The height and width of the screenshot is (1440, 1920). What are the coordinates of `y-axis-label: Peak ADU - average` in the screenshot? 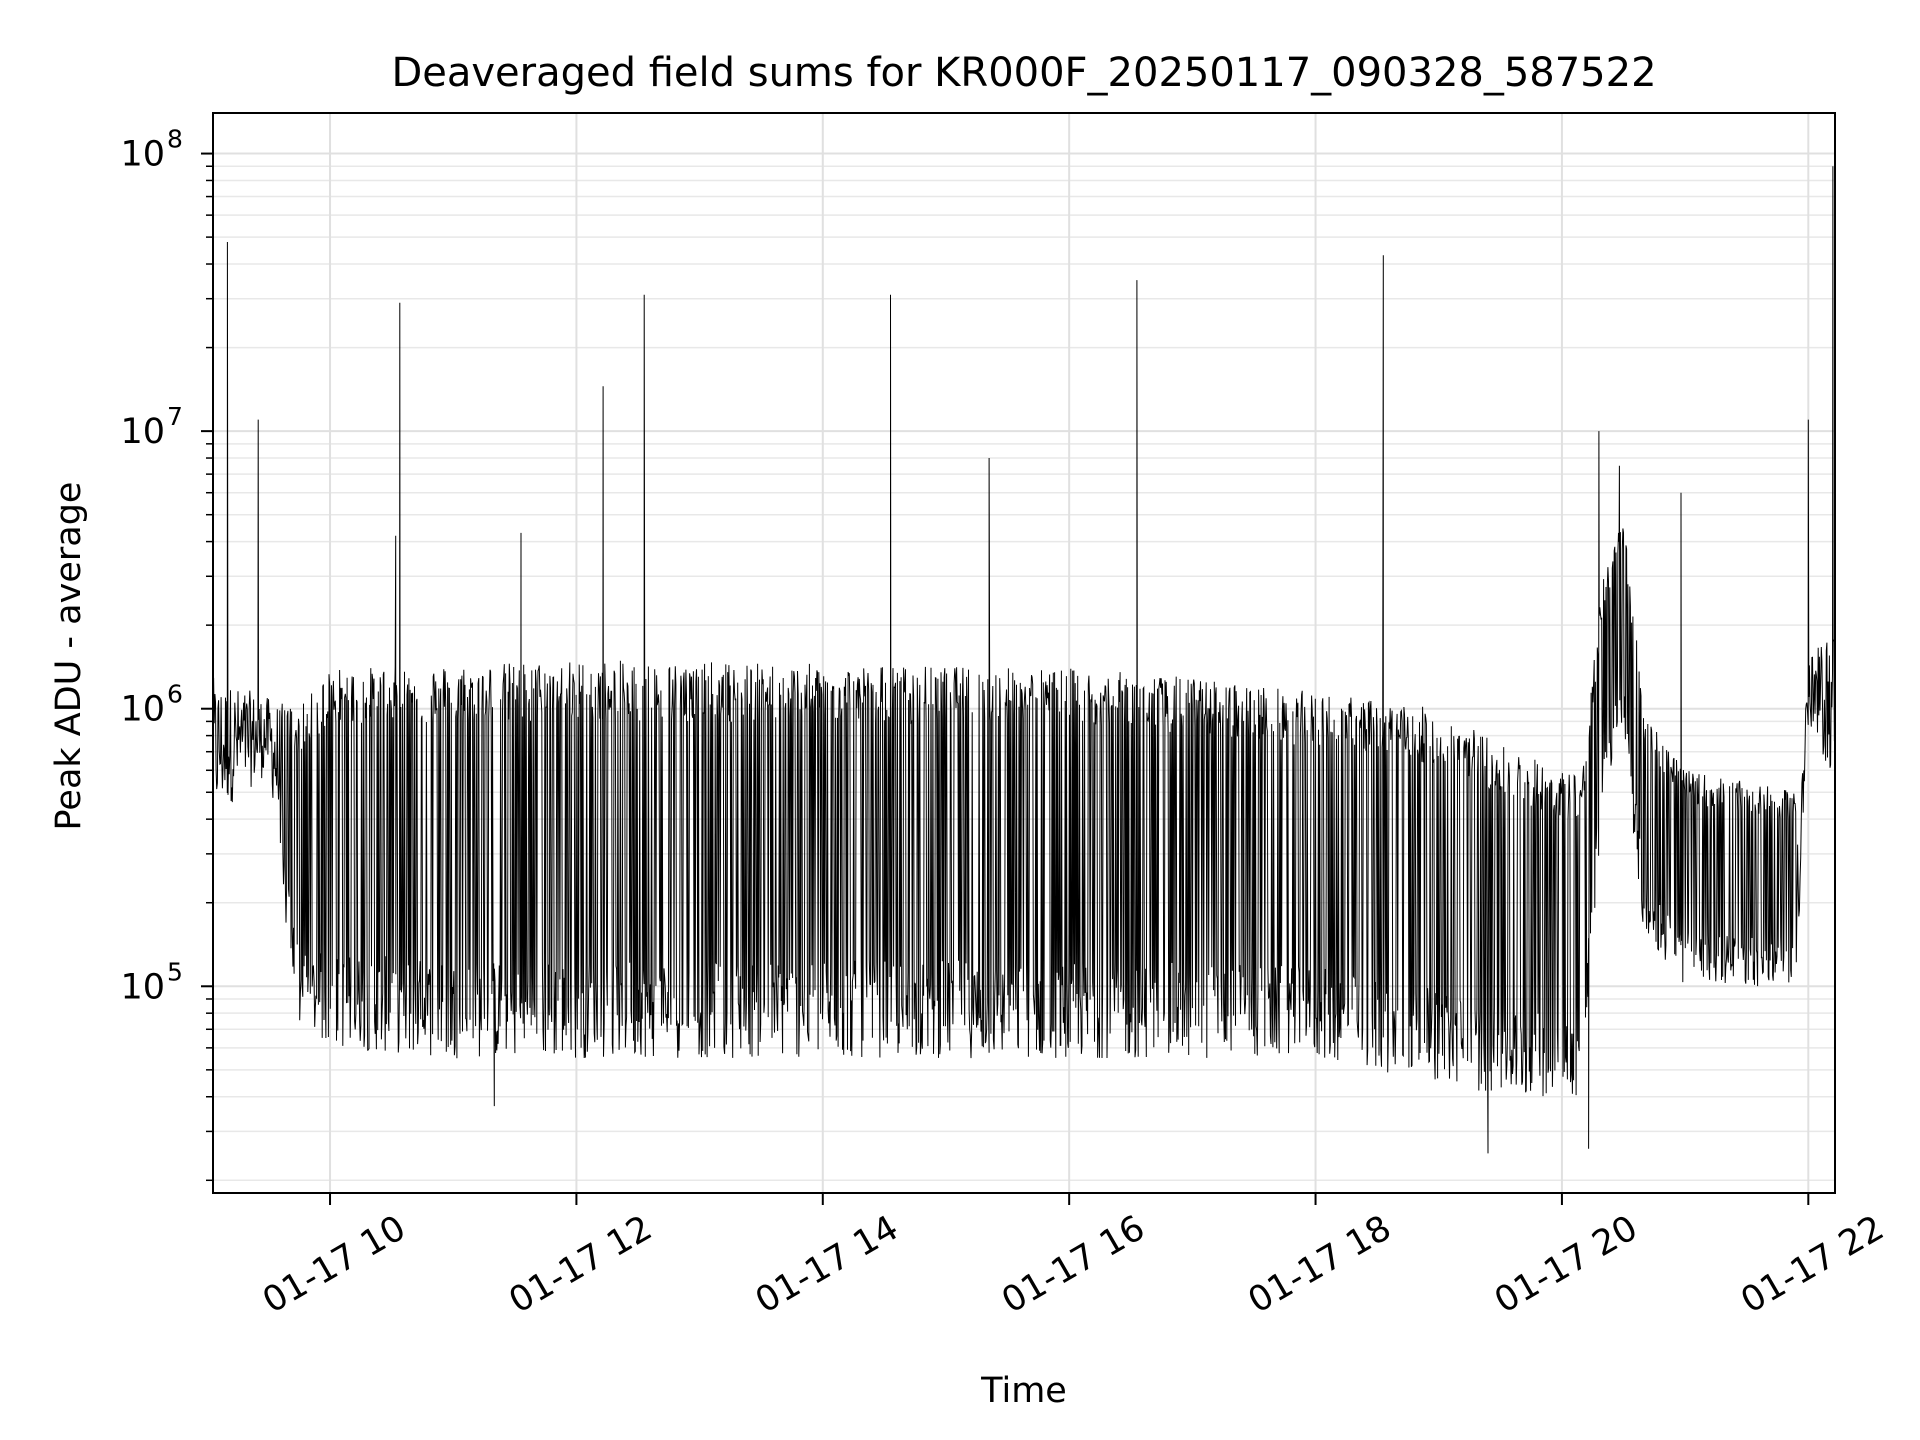 It's located at (69, 656).